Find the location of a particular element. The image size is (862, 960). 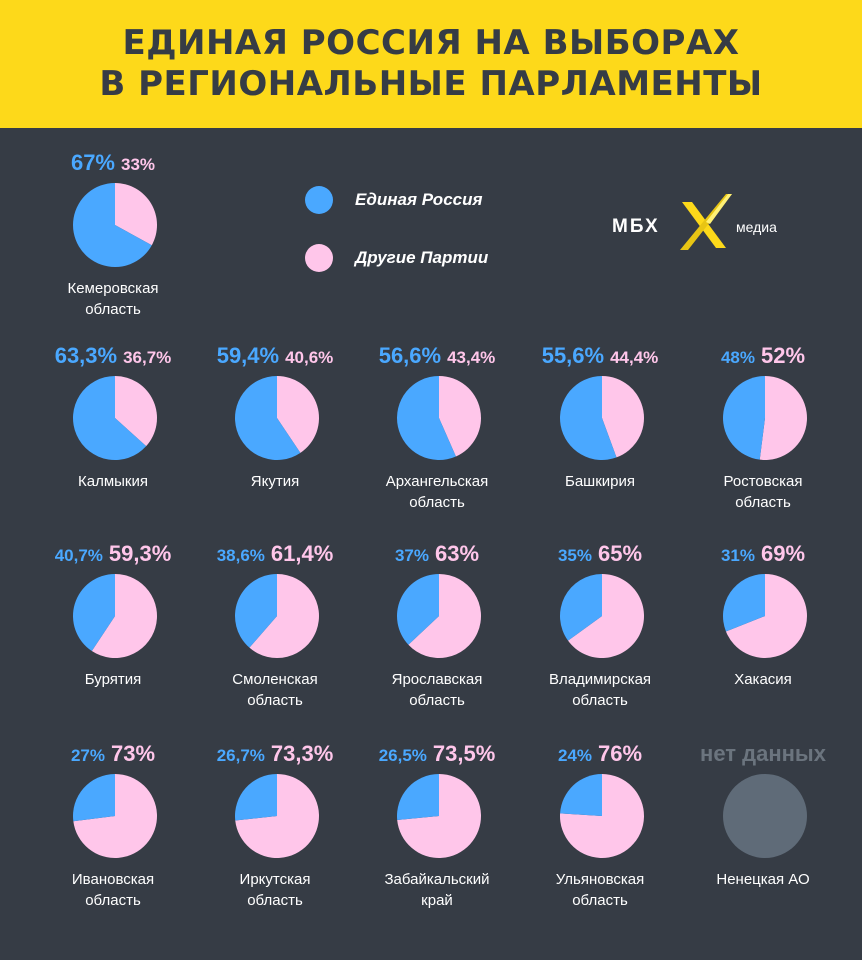

percent-labels: 67% 33% is located at coordinates (113, 163).